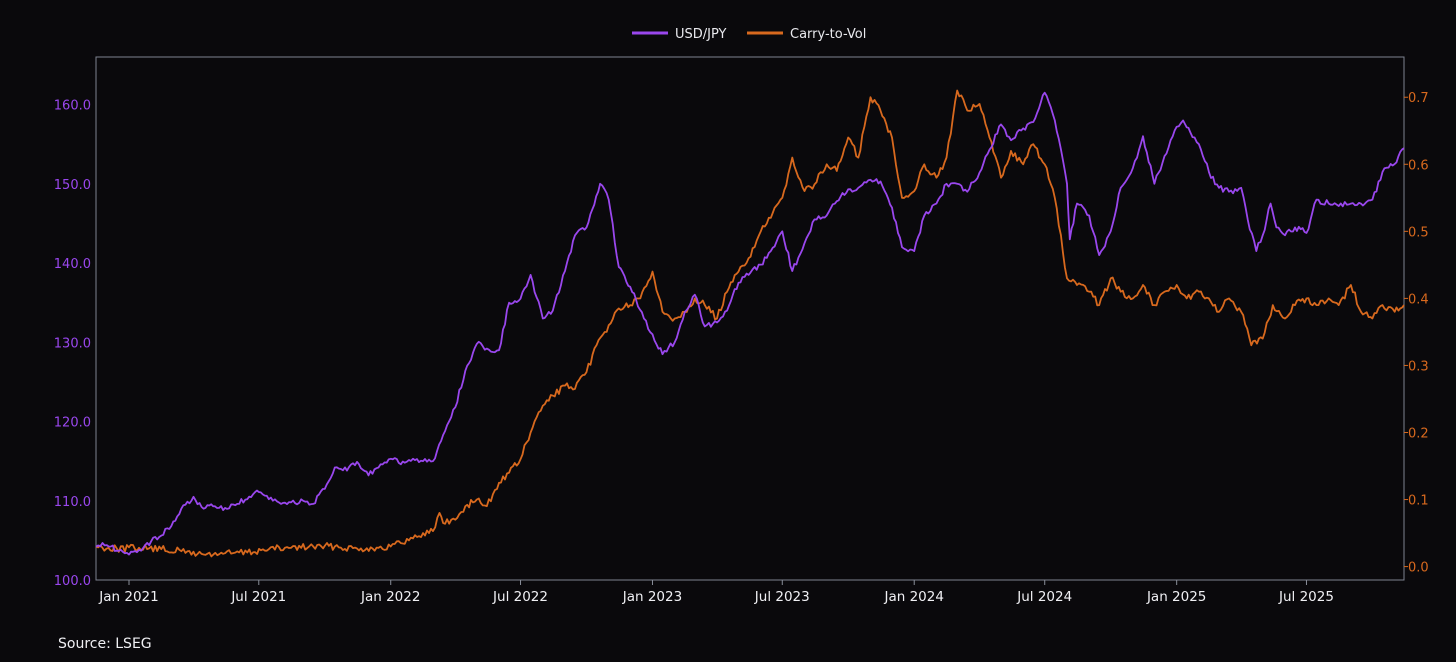  I want to click on source-note: Source: LSEG, so click(105, 644).